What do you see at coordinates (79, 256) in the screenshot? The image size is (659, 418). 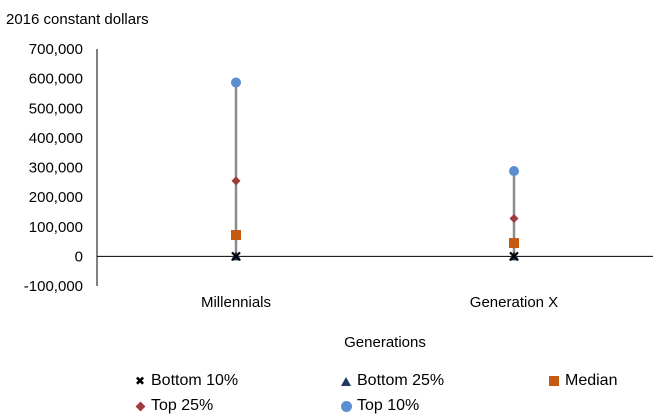 I see `y-tick-label: 0` at bounding box center [79, 256].